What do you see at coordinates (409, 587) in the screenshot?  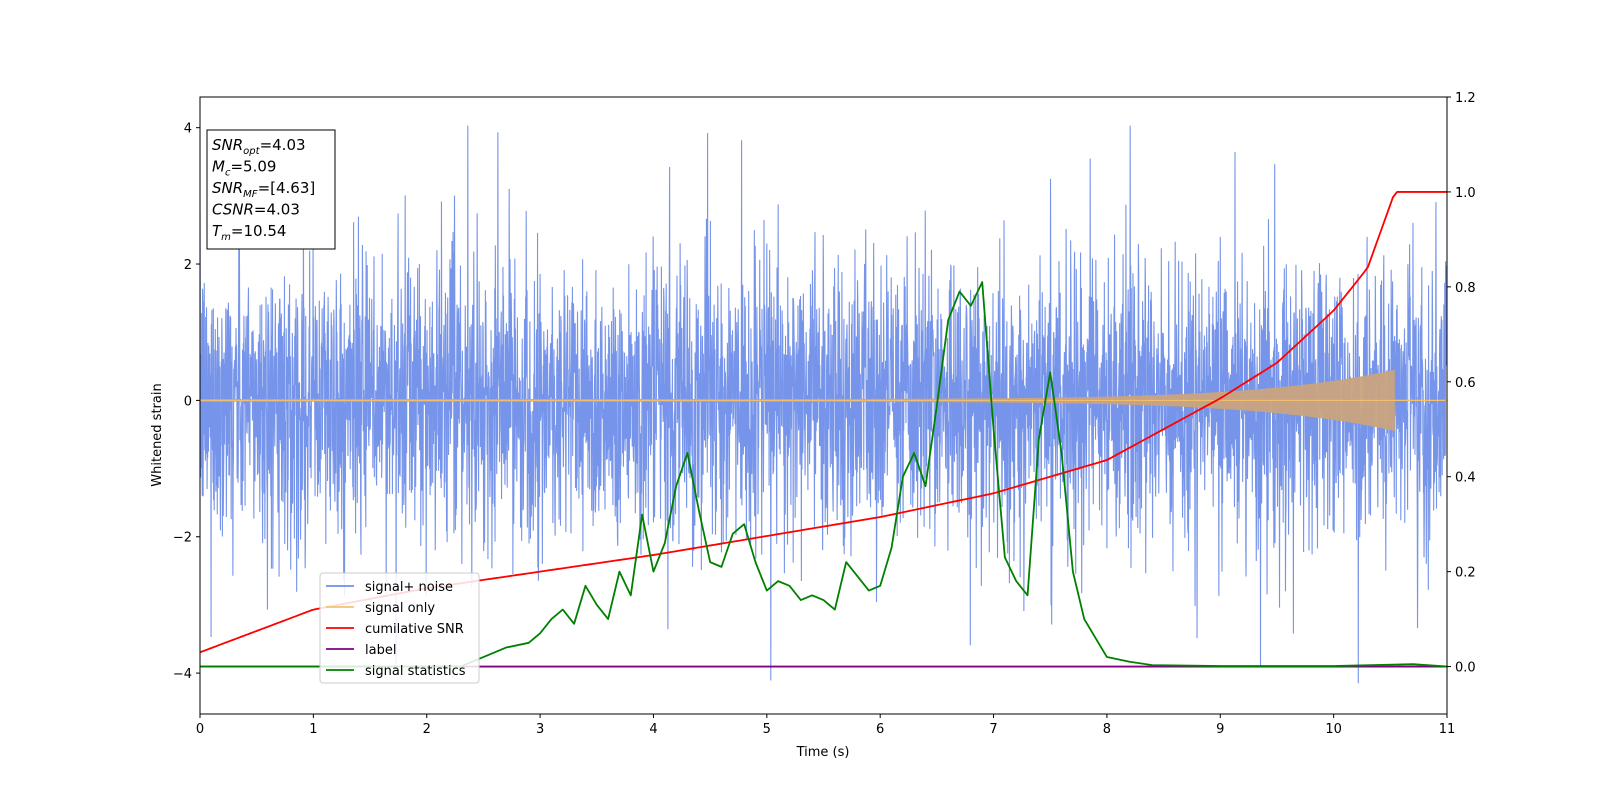 I see `legend-label: signal+ noise` at bounding box center [409, 587].